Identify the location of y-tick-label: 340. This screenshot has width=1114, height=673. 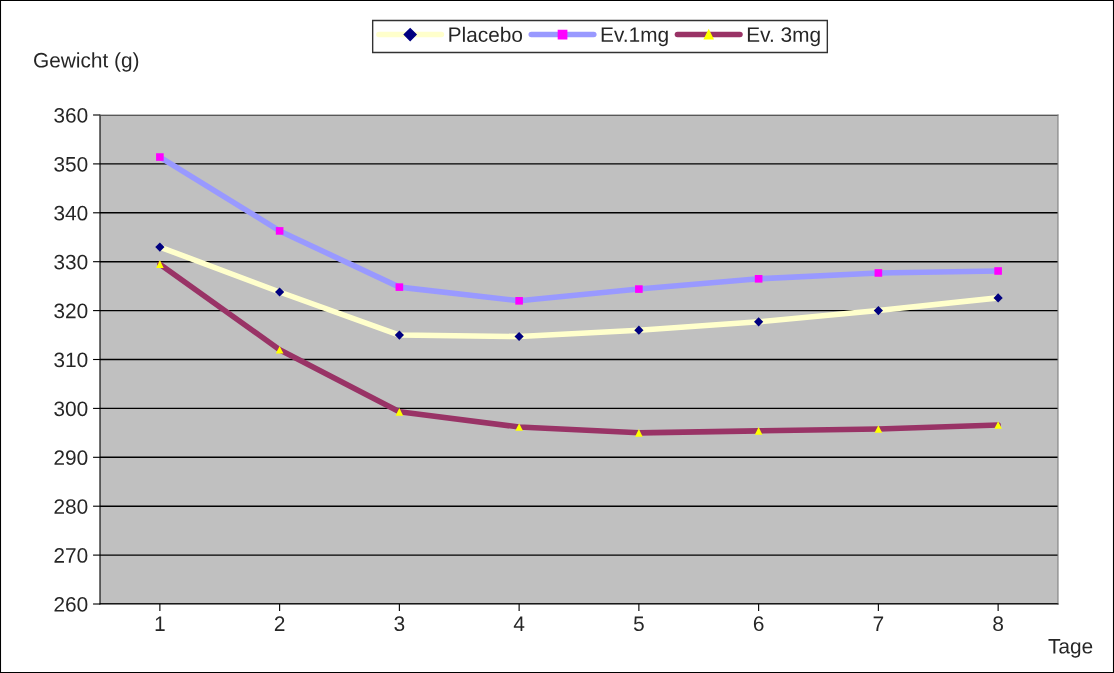
(71, 213).